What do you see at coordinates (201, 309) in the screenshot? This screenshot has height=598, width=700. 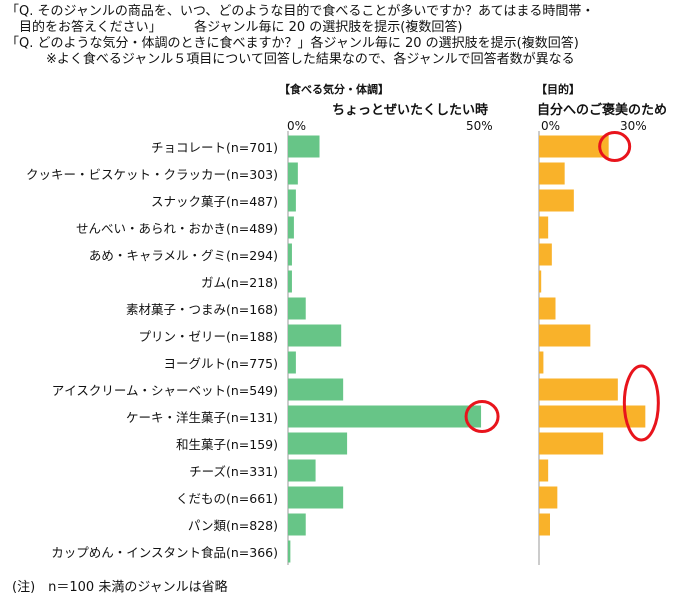 I see `category-label: 素材菓子・つまみ(n=168)` at bounding box center [201, 309].